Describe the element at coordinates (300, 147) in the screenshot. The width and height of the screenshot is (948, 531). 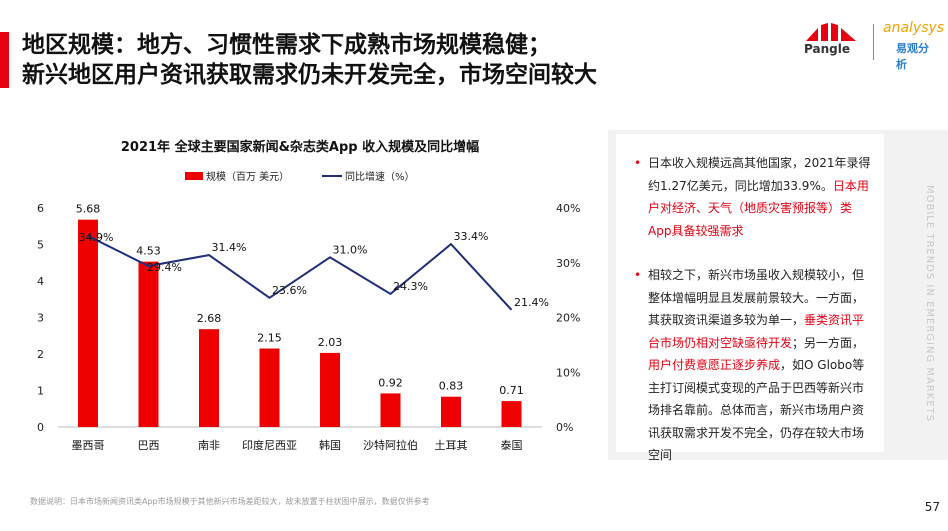
I see `chart-title: 2021年 全球主要国家新闻&杂志类App 收入规模及同比增幅` at that location.